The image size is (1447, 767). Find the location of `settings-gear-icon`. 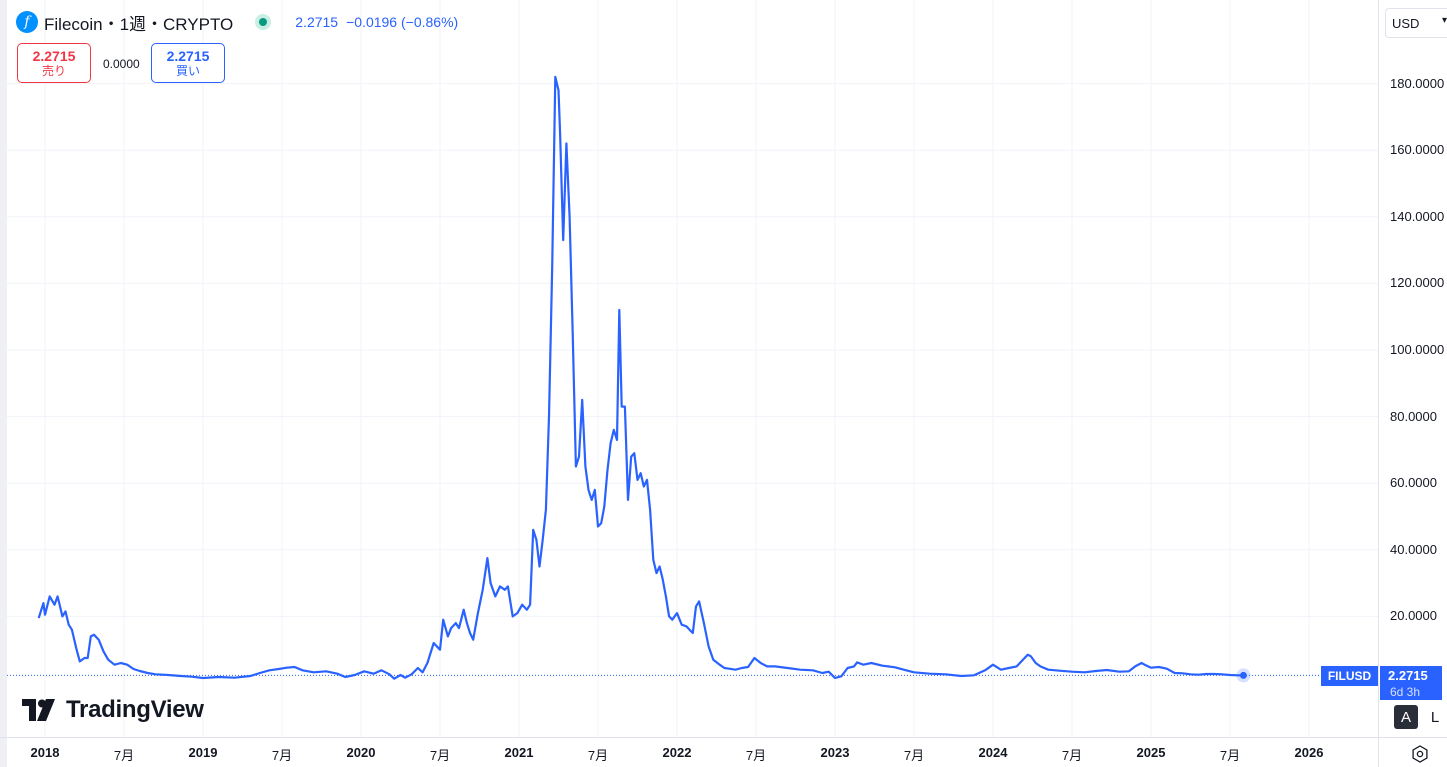

settings-gear-icon is located at coordinates (1420, 754).